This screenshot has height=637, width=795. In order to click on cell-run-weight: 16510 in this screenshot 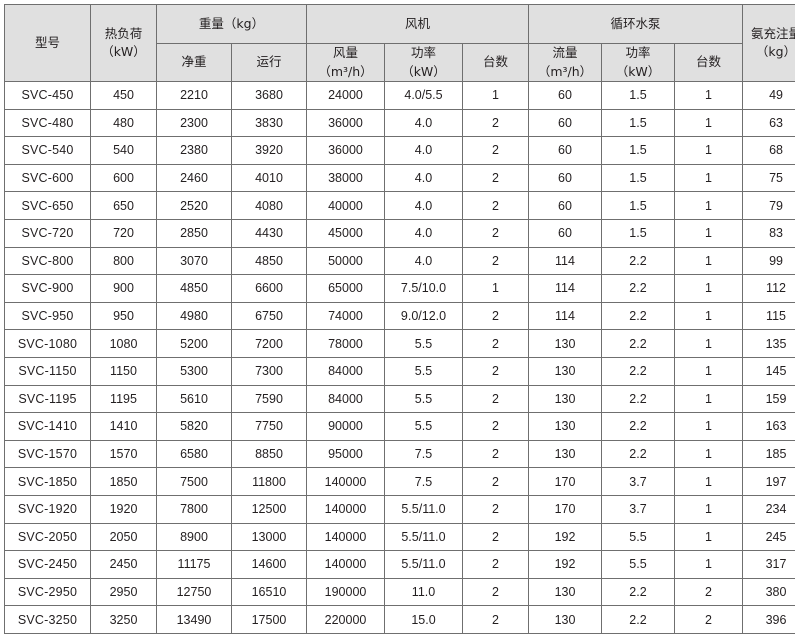, I will do `click(269, 592)`.